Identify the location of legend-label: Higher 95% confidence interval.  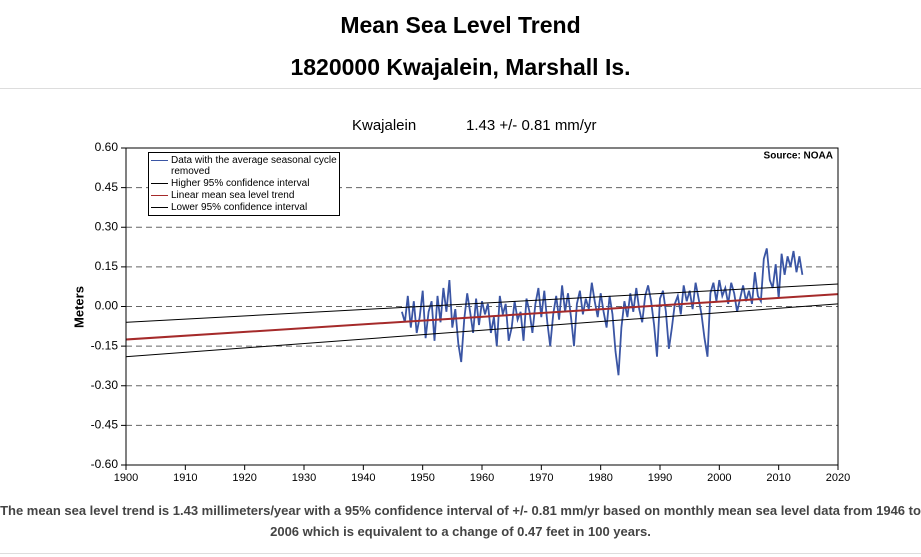
(240, 183).